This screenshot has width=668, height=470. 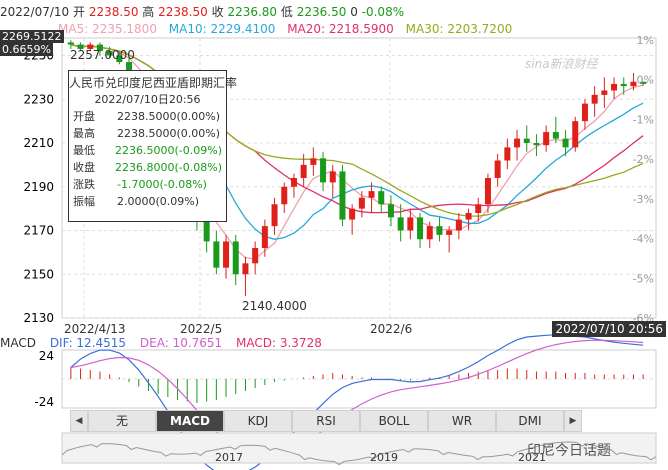 I want to click on tab-none: 无, so click(x=122, y=421).